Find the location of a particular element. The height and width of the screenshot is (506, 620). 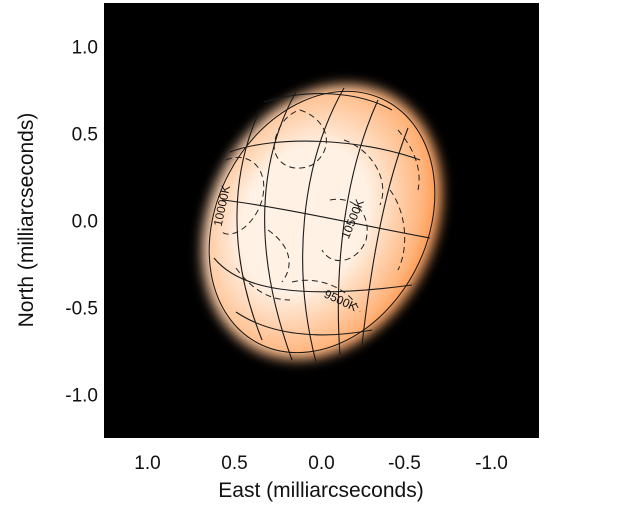

x-tick-label: 1.0 is located at coordinates (147, 463).